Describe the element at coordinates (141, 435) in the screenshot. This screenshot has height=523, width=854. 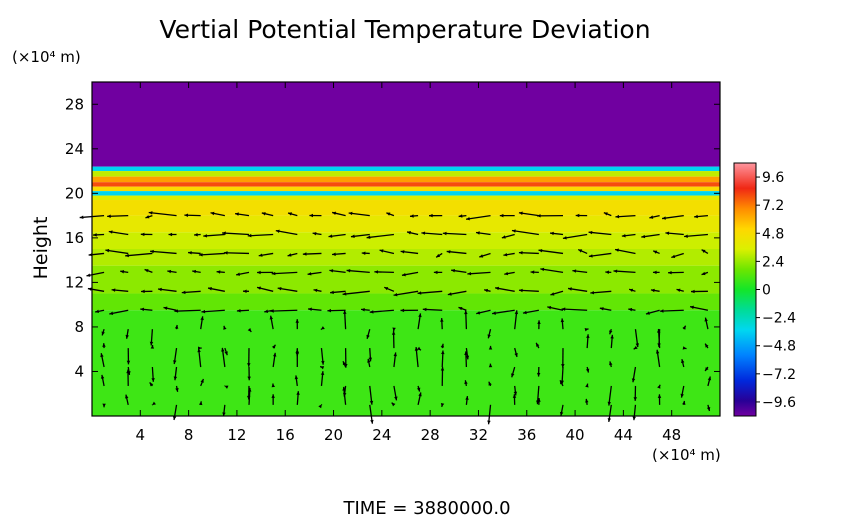
I see `x-tick-label: 4` at that location.